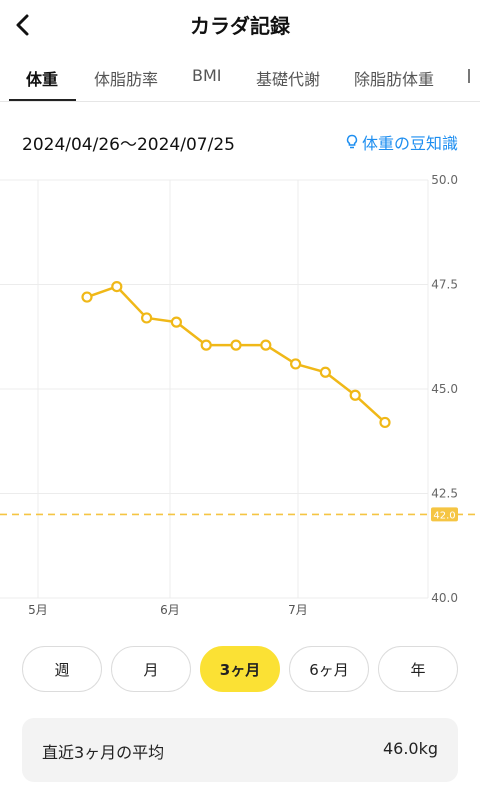  Describe the element at coordinates (298, 610) in the screenshot. I see `x-tick-label: 7月` at that location.